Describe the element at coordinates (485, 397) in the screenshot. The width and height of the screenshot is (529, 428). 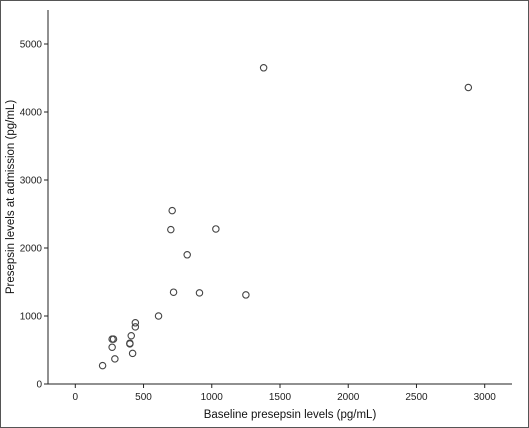
I see `x-tick-label: 3000` at that location.